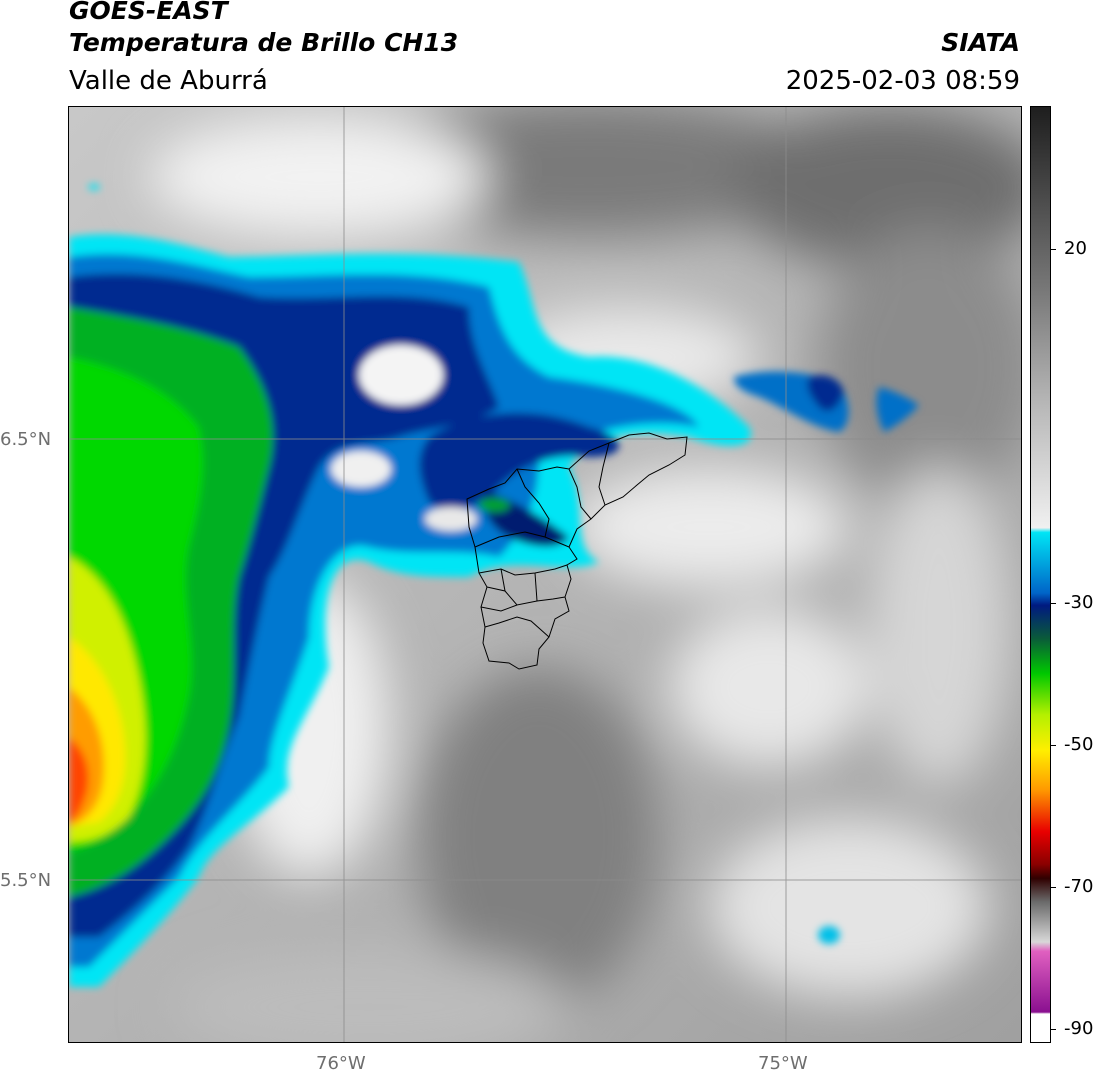 The image size is (1094, 1078). Describe the element at coordinates (341, 1063) in the screenshot. I see `lon-label-76: 76°W` at that location.